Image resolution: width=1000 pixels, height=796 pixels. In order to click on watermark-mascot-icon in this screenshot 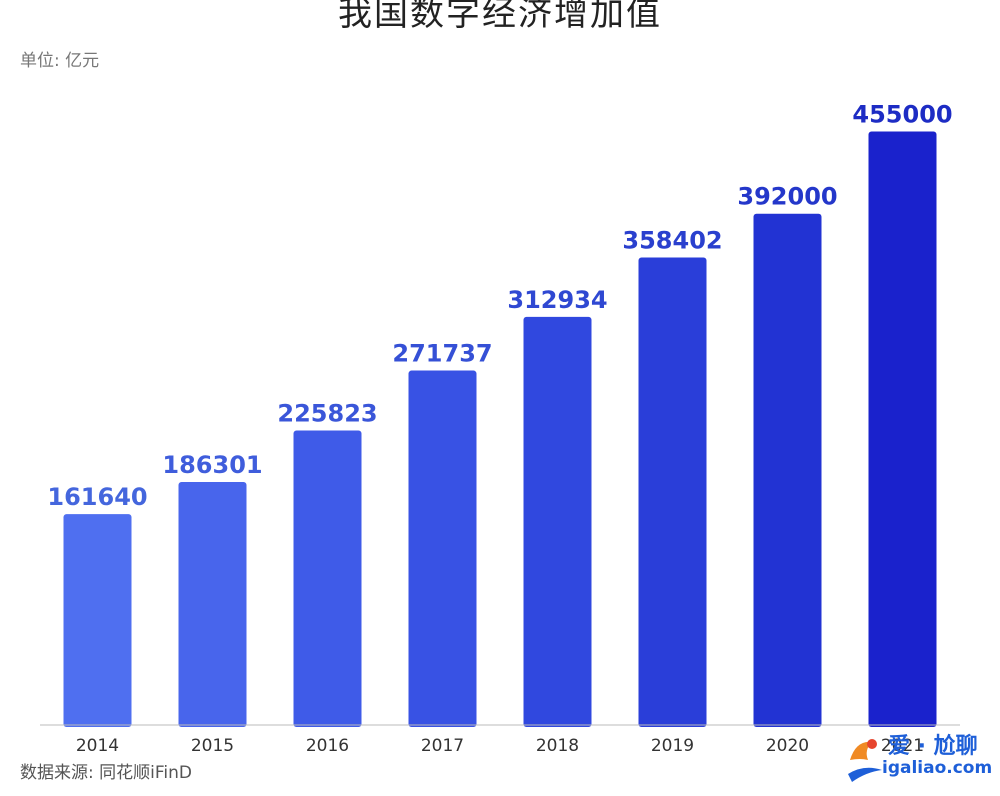, I will do `click(865, 760)`.